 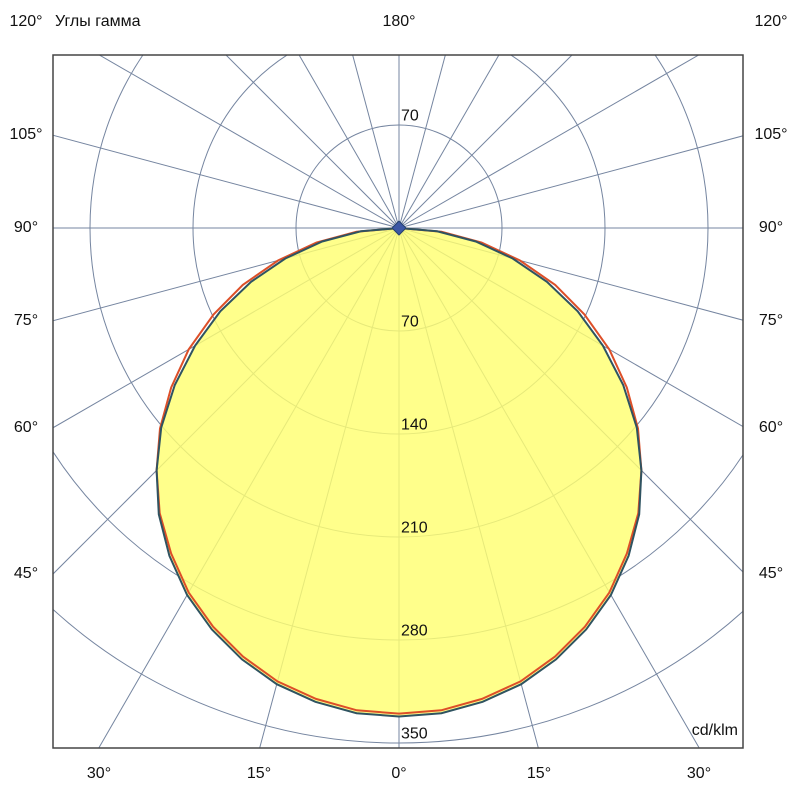 What do you see at coordinates (26, 228) in the screenshot?
I see `gamma-angle-label-left-1: 90°` at bounding box center [26, 228].